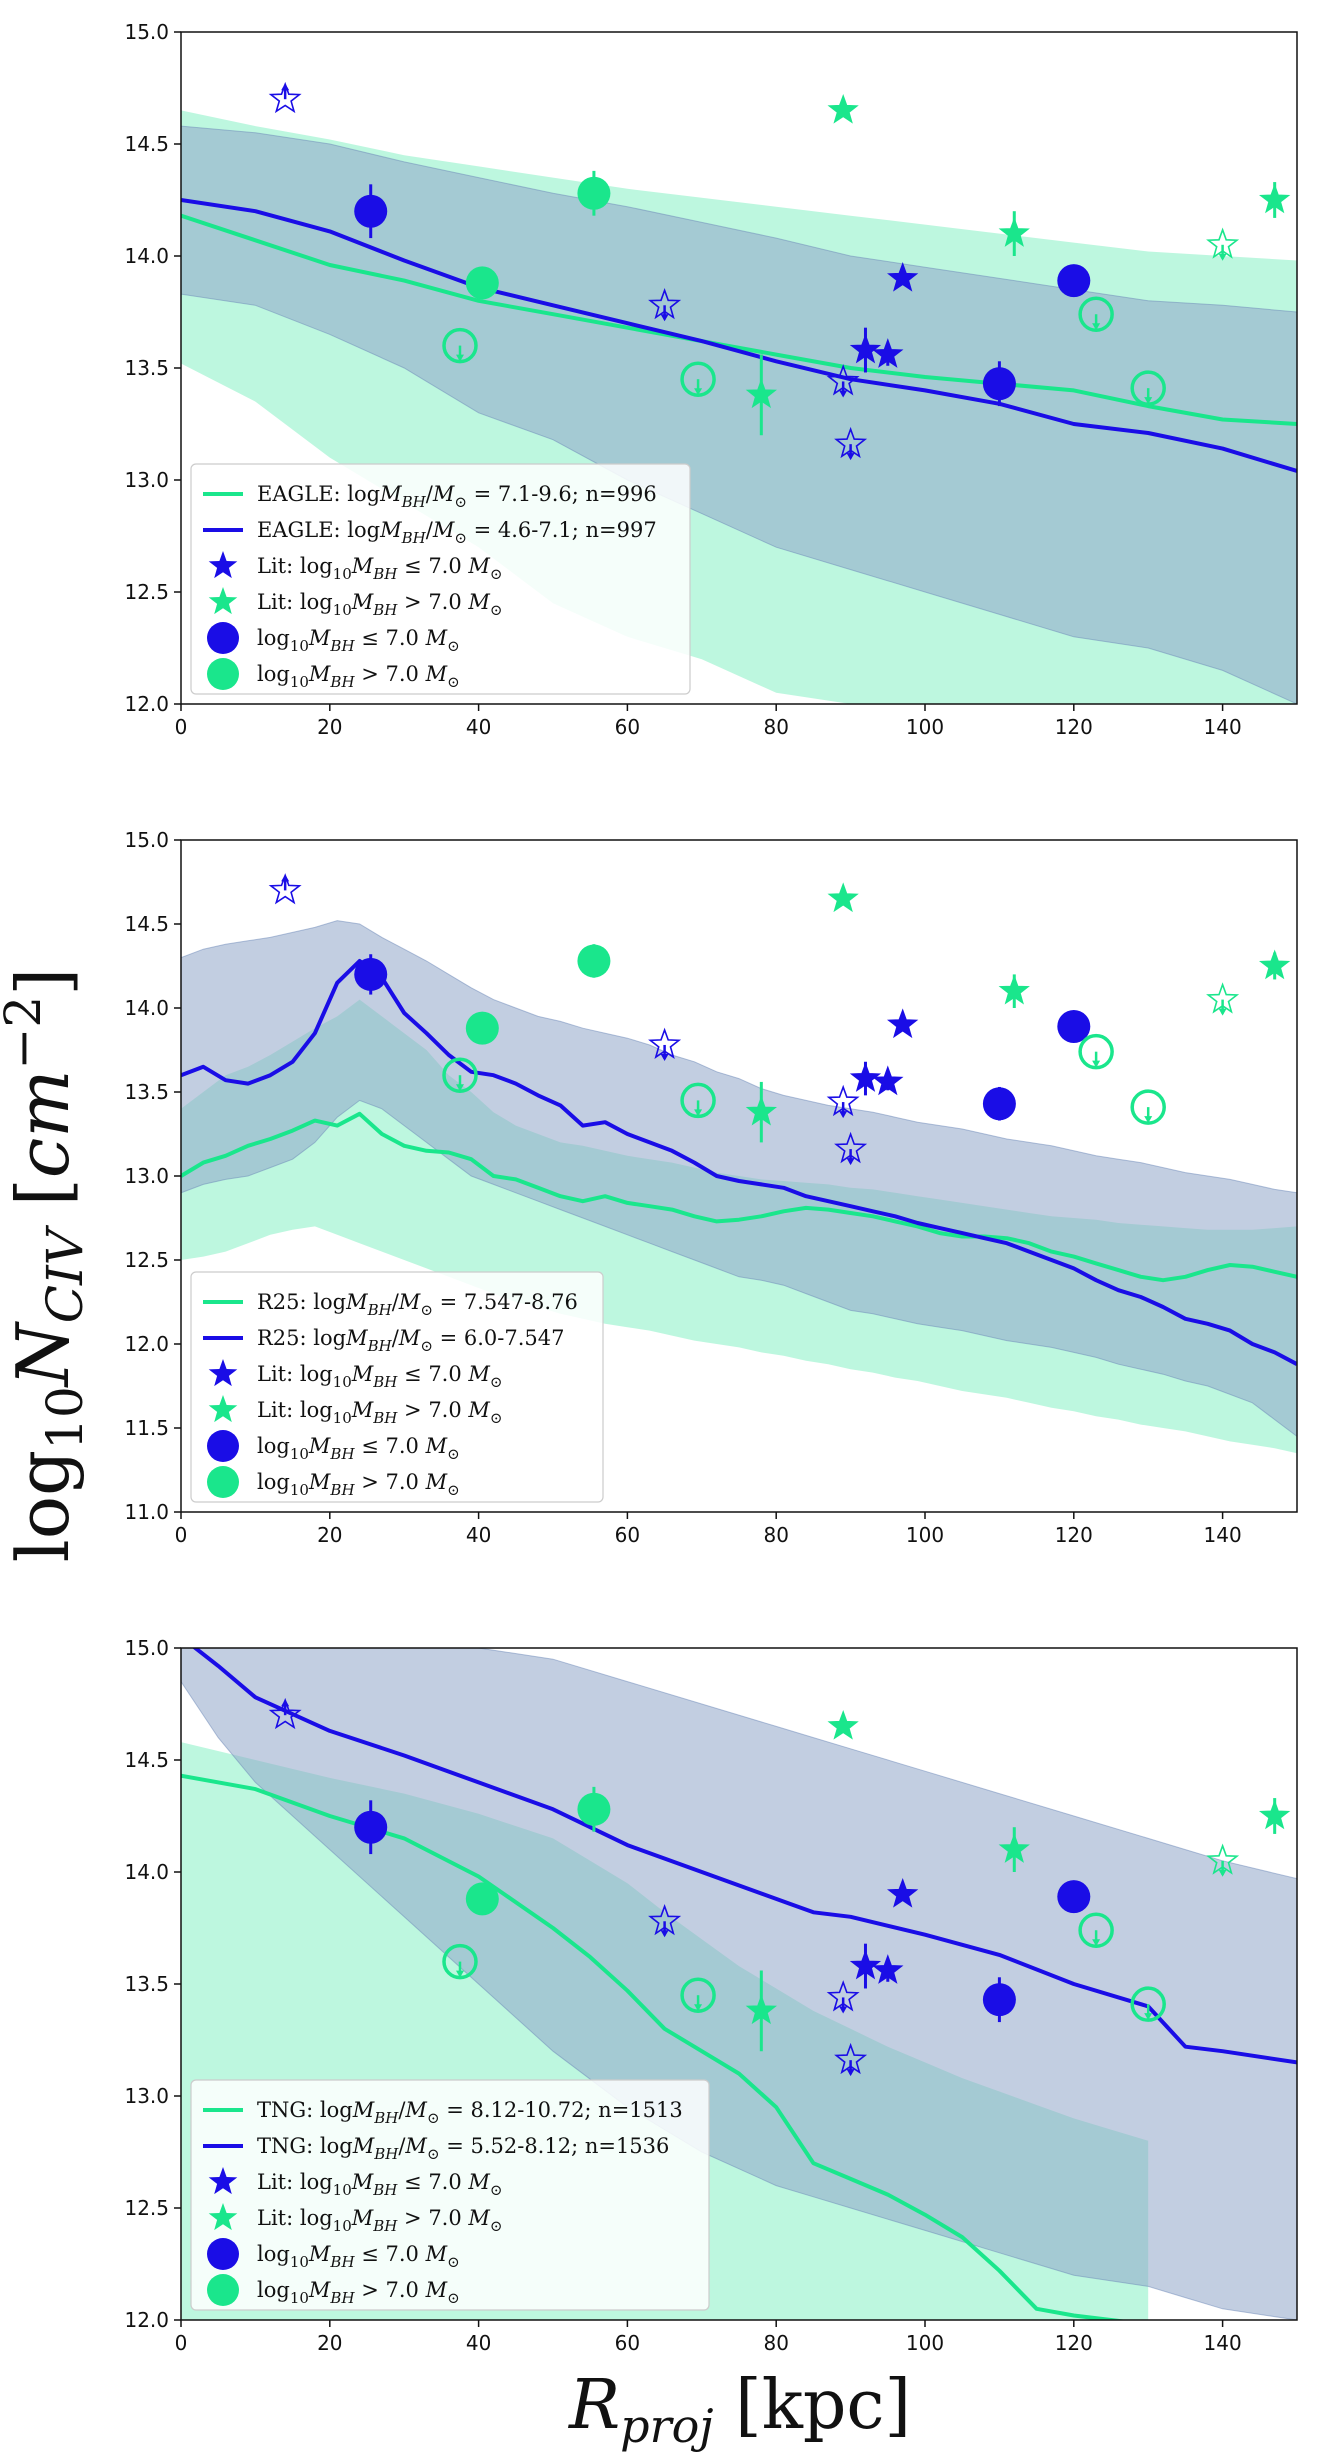  Describe the element at coordinates (432, 1410) in the screenshot. I see `legend-text-cmp: > 7.0` at that location.